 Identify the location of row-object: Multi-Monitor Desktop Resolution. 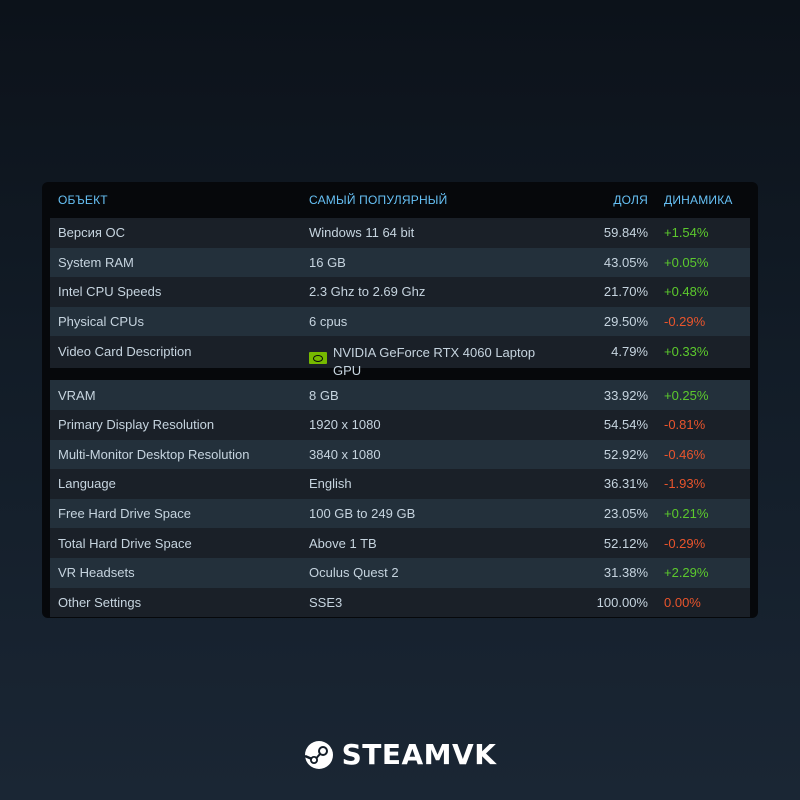
(154, 454).